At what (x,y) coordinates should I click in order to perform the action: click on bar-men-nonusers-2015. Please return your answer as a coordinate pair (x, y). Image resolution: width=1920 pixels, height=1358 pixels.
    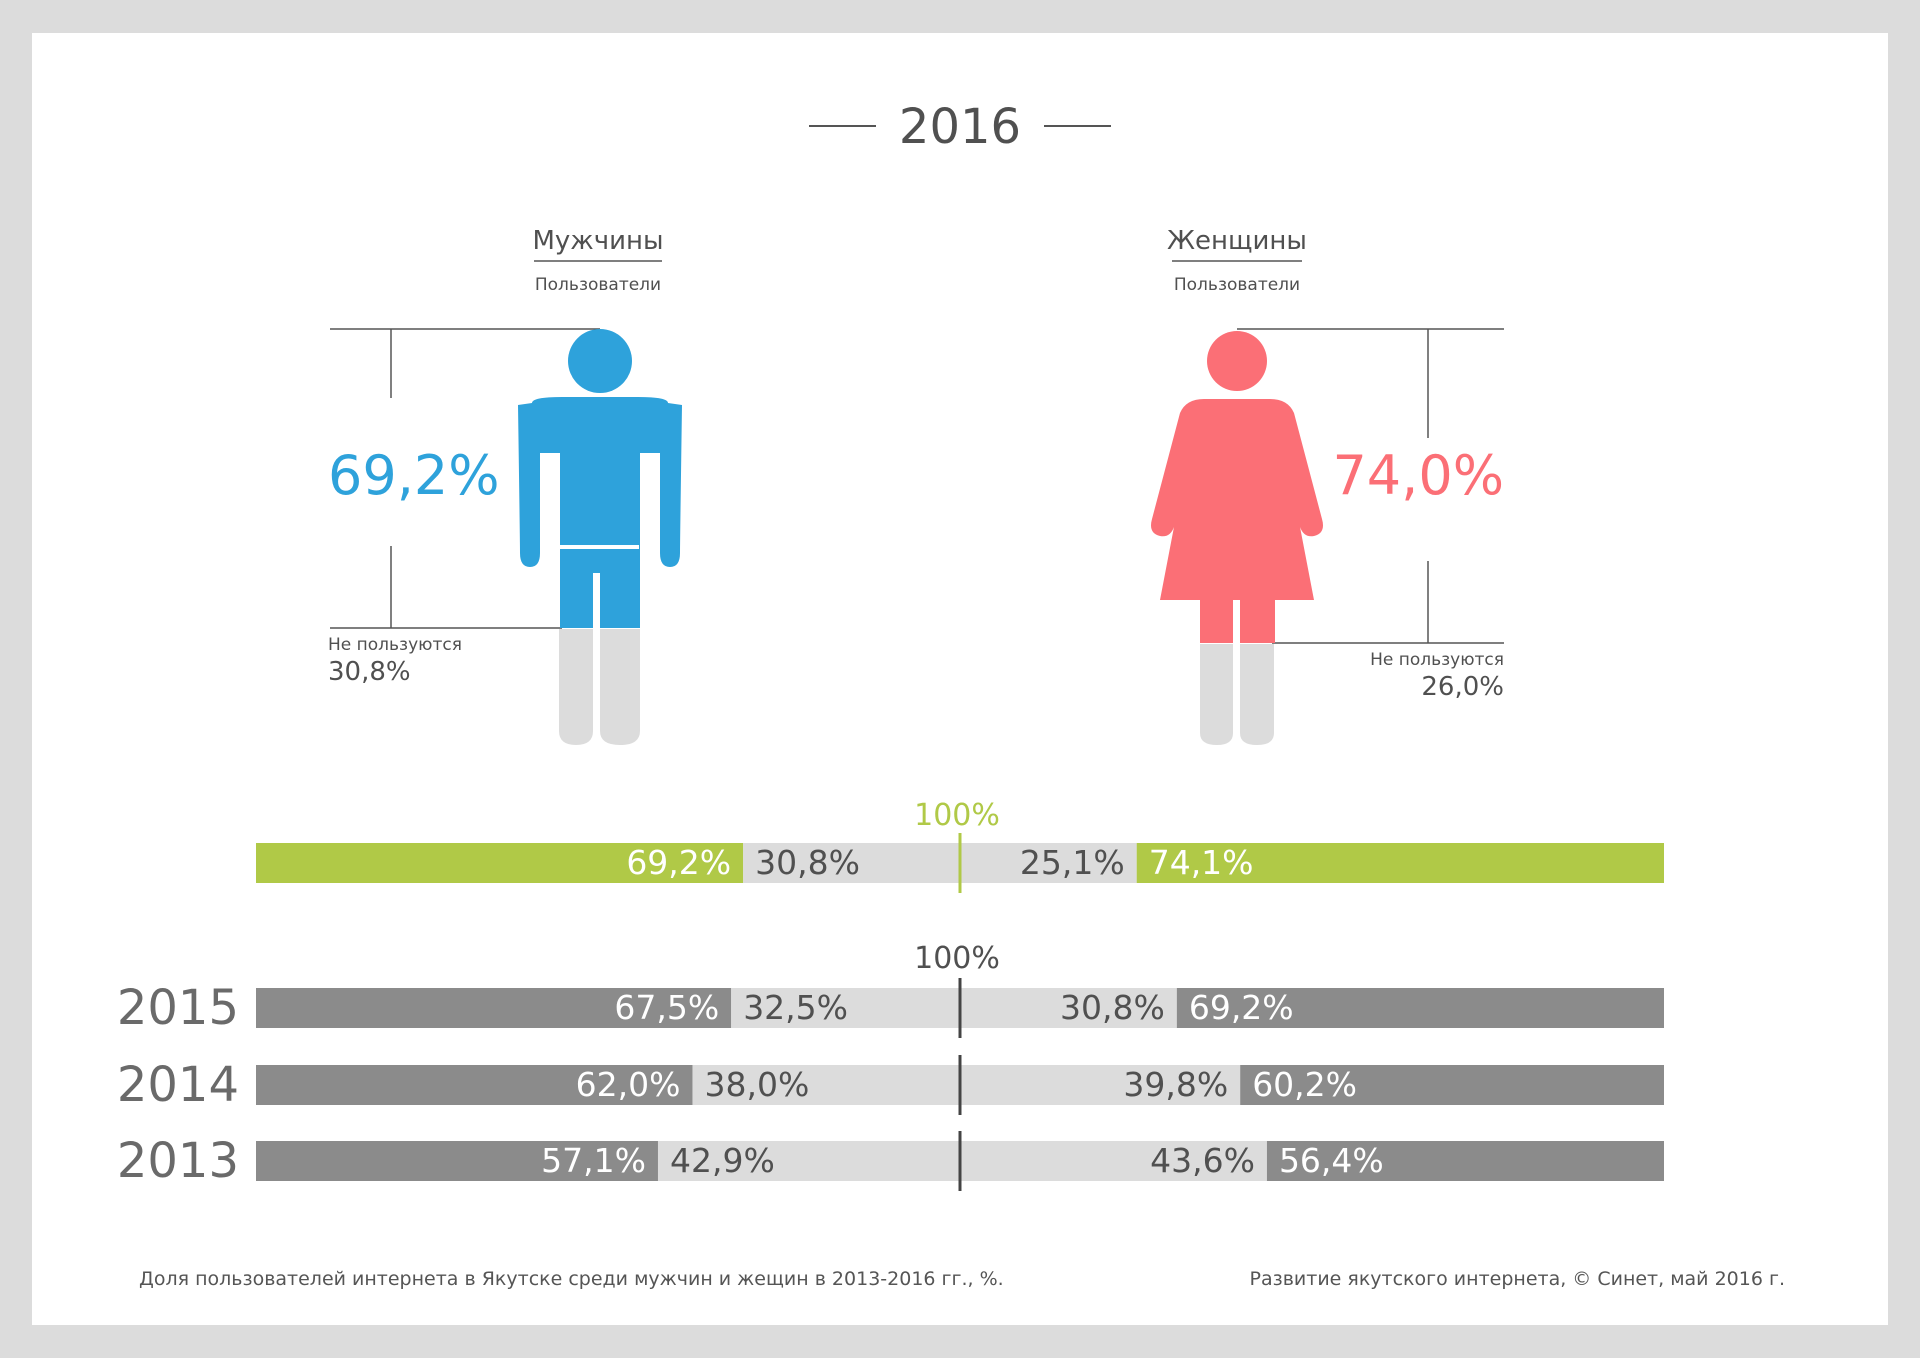
    Looking at the image, I should click on (845, 1008).